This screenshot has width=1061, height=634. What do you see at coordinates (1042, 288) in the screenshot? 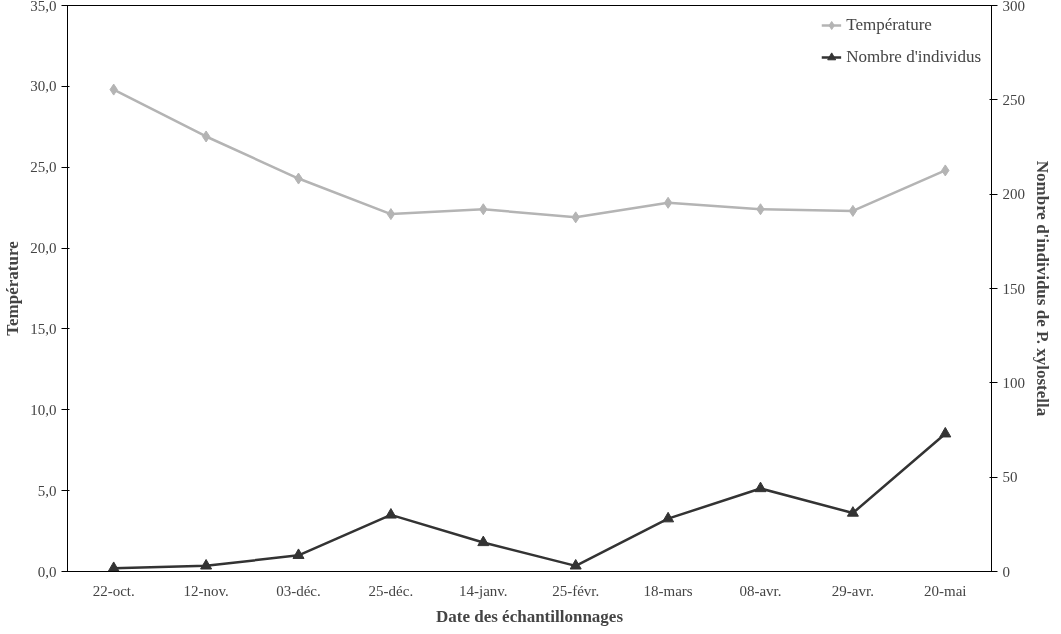
I see `y2-axis-title: Nombre d'individus de P. xylostella` at bounding box center [1042, 288].